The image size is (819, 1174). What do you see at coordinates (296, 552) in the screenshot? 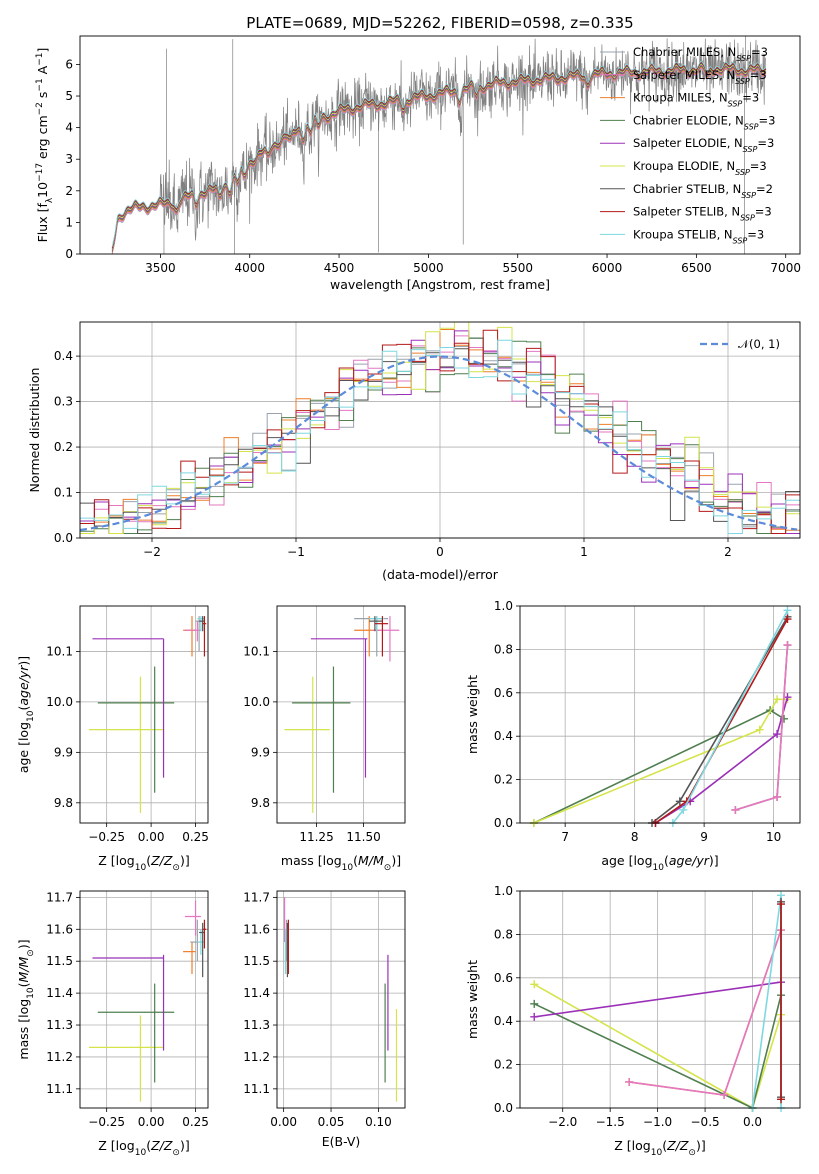
I see `x-tick-label: −1` at bounding box center [296, 552].